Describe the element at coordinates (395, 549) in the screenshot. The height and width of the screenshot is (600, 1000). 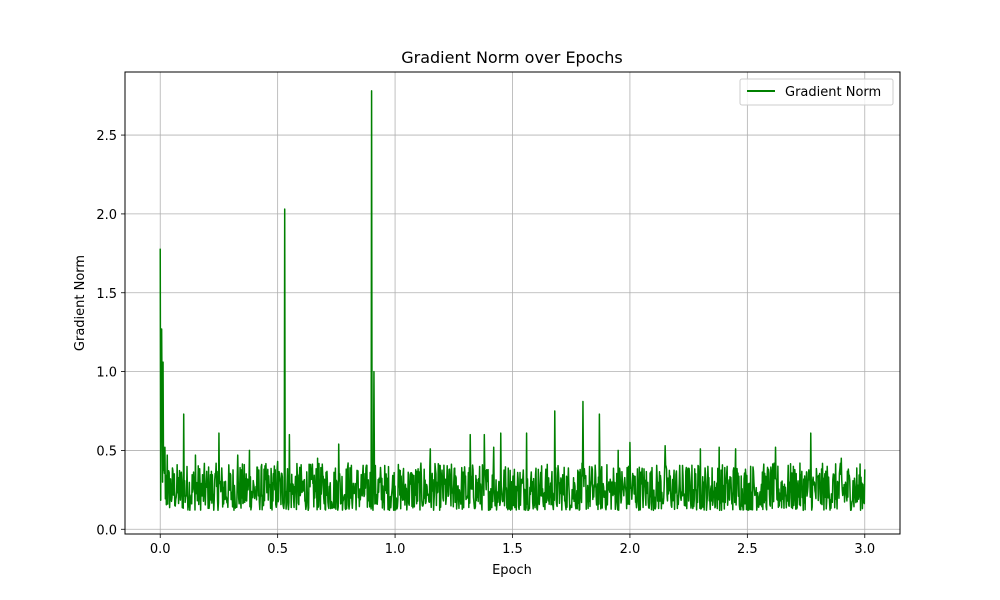
I see `x-tick-label: 1.0` at that location.